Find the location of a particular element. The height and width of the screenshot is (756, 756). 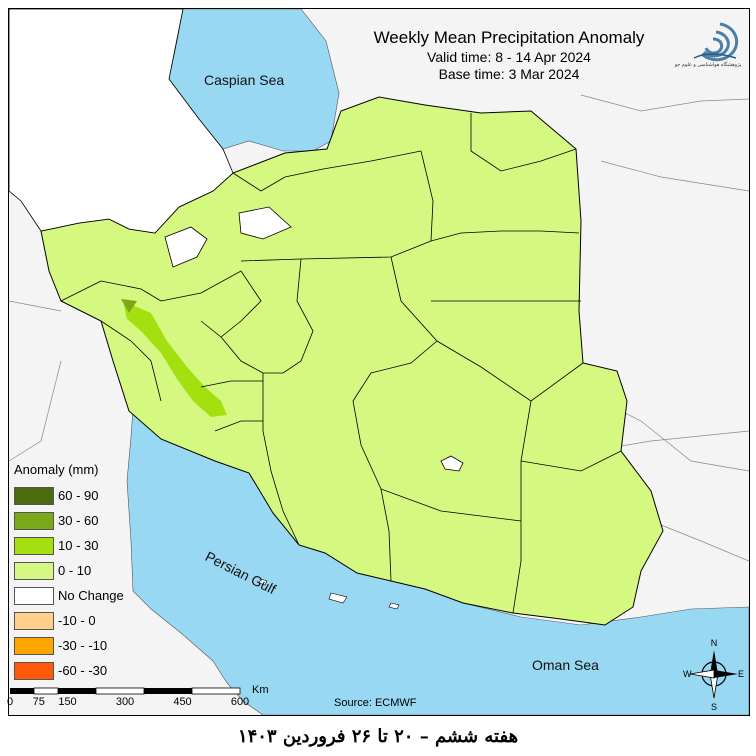

legend-label: No Change is located at coordinates (91, 595).